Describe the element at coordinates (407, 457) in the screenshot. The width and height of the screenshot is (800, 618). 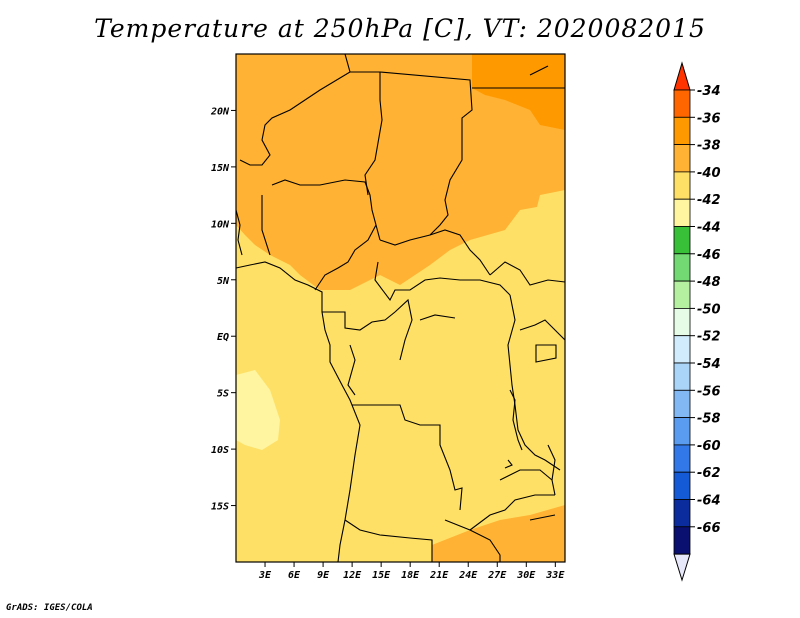
I see `border-angola` at that location.